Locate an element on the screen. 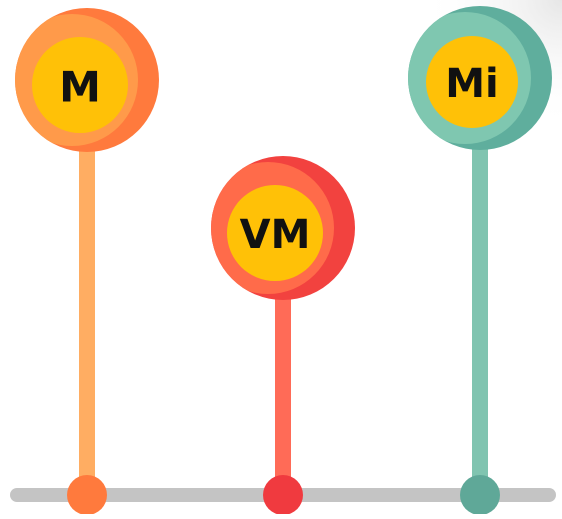 The height and width of the screenshot is (519, 562). pin-label: Mi is located at coordinates (472, 84).